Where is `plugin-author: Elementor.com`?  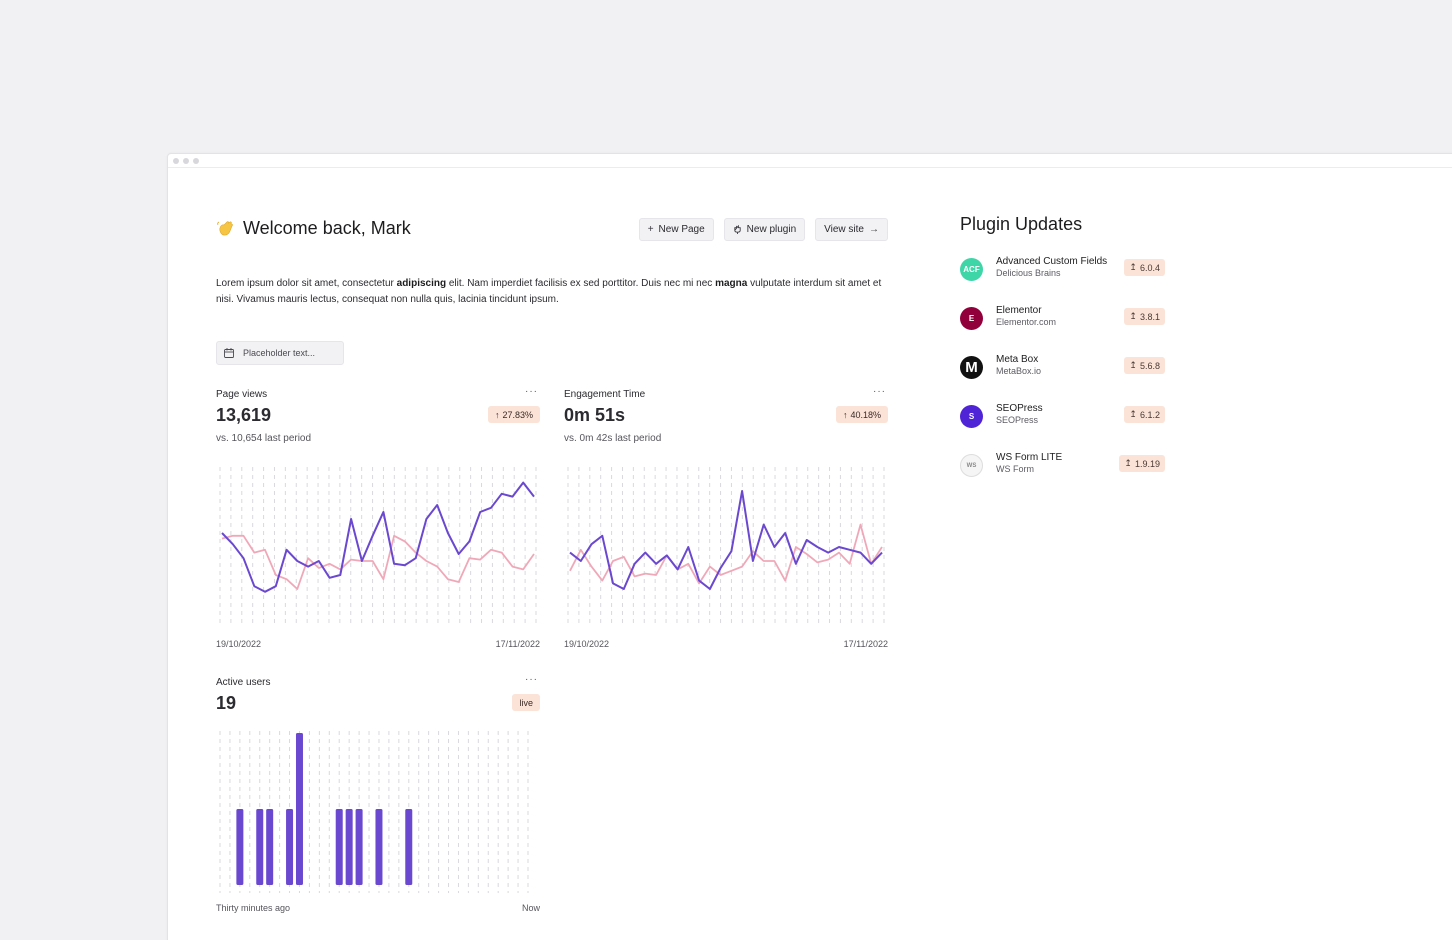 plugin-author: Elementor.com is located at coordinates (1026, 322).